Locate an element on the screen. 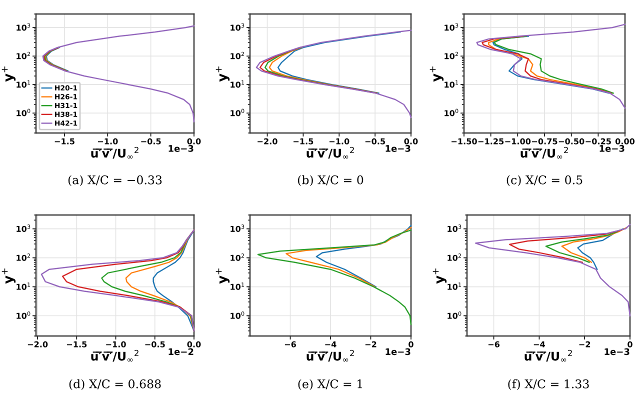 The height and width of the screenshot is (399, 636). x-tick-label: 0.00 is located at coordinates (625, 141).